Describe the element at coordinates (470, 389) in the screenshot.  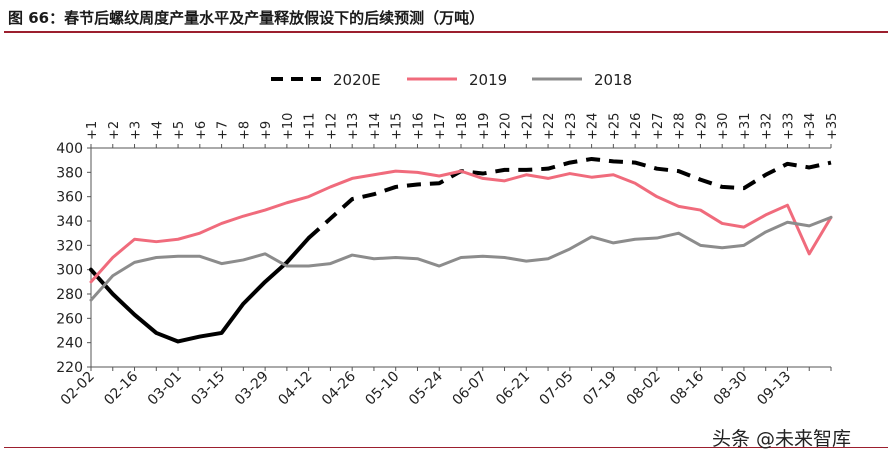
I see `x-tick-label: 06-07` at that location.